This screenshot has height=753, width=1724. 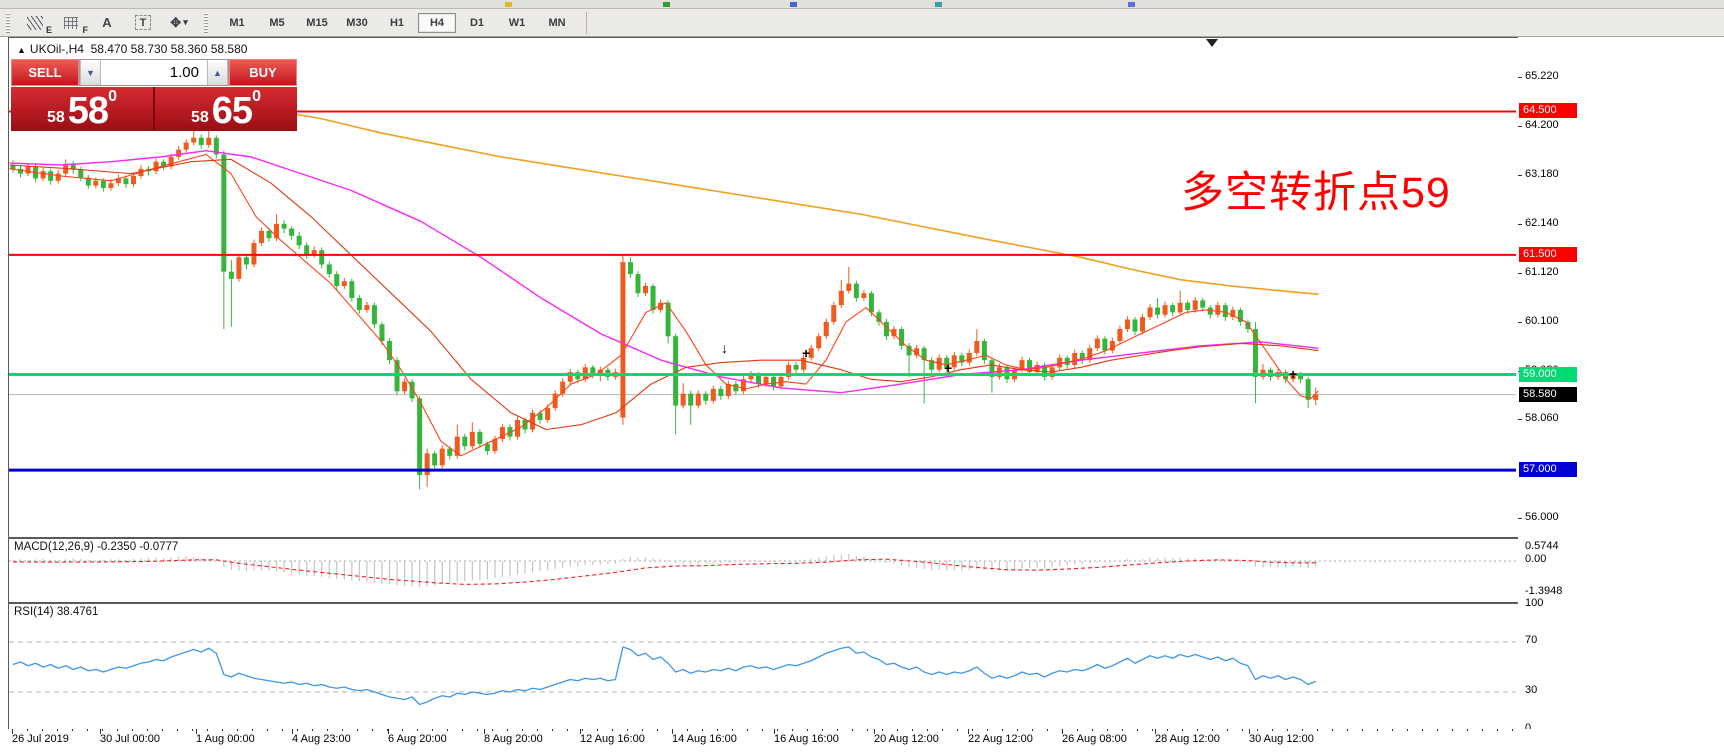 I want to click on dropdown-caret-icon: ▾, so click(x=185, y=22).